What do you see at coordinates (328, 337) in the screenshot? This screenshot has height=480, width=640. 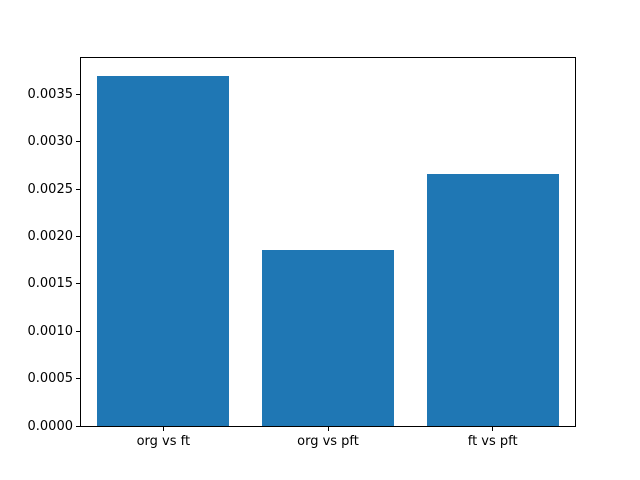 I see `bar-org-vs-pft` at bounding box center [328, 337].